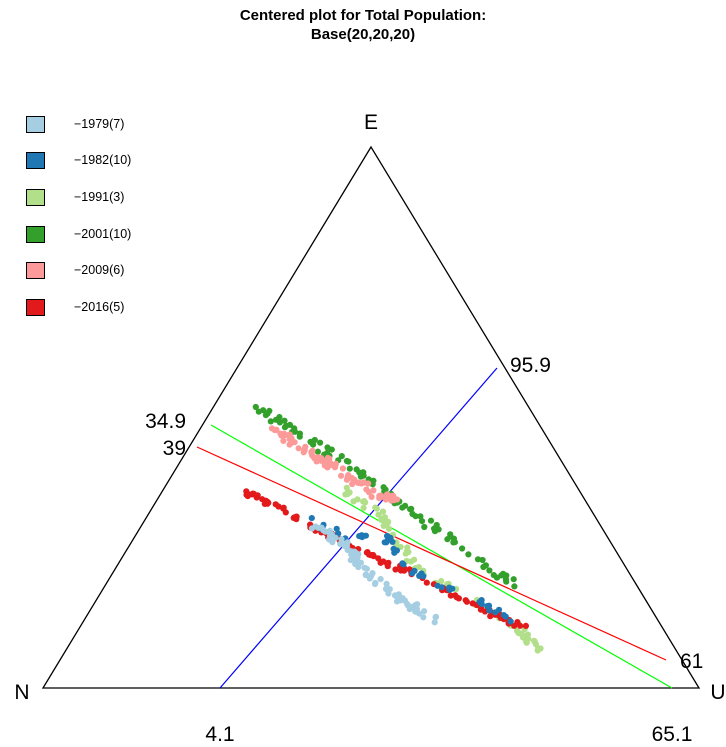 The width and height of the screenshot is (726, 747). I want to click on bottom-edge-label-2: 65.1, so click(672, 734).